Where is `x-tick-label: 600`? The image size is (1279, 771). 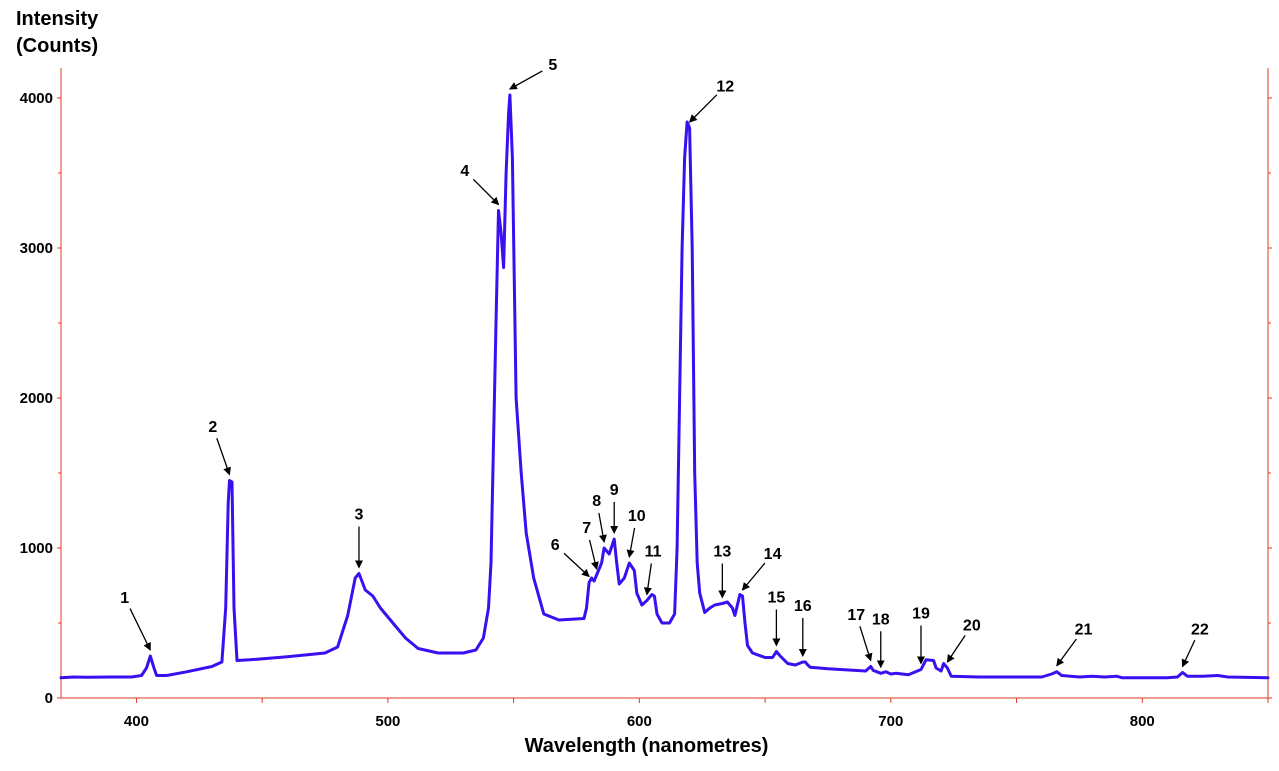 x-tick-label: 600 is located at coordinates (639, 721).